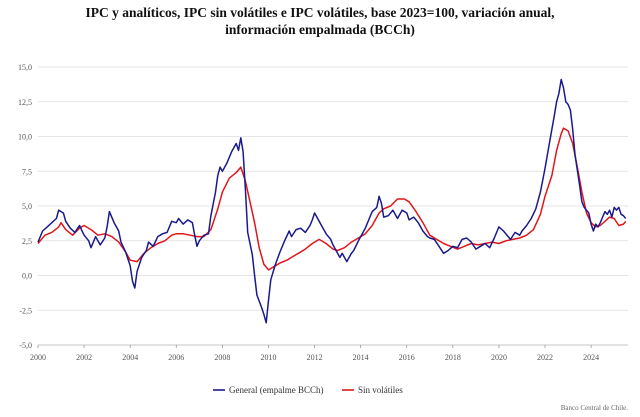  What do you see at coordinates (130, 357) in the screenshot?
I see `x-tick-label: 2004` at bounding box center [130, 357].